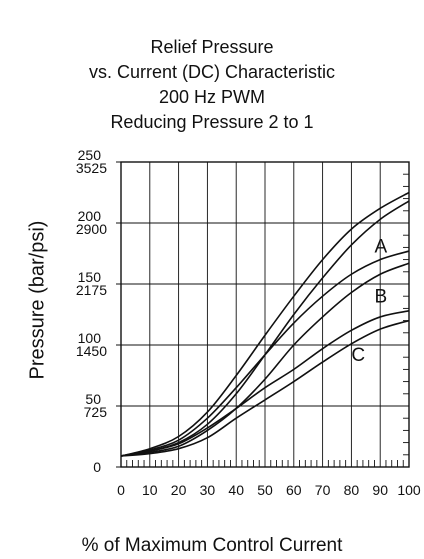 The width and height of the screenshot is (424, 559). Describe the element at coordinates (208, 490) in the screenshot. I see `x-tick-label: 30` at that location.